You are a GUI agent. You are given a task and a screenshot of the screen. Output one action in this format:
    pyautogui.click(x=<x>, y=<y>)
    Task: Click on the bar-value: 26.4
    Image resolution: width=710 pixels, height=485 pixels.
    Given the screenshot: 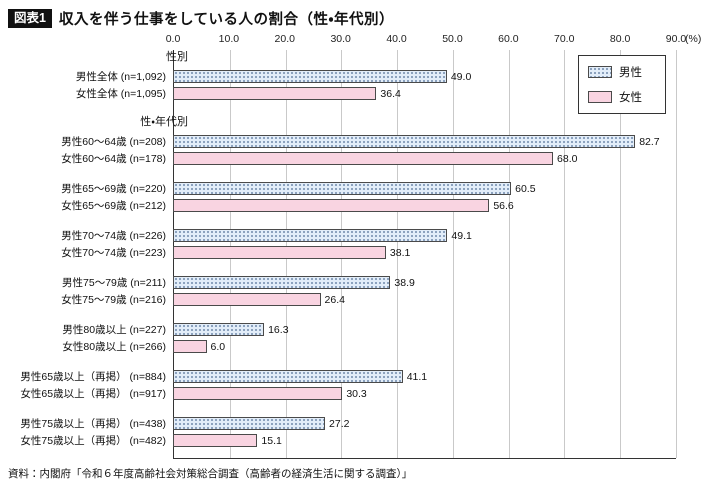 What is the action you would take?
    pyautogui.click(x=334, y=299)
    